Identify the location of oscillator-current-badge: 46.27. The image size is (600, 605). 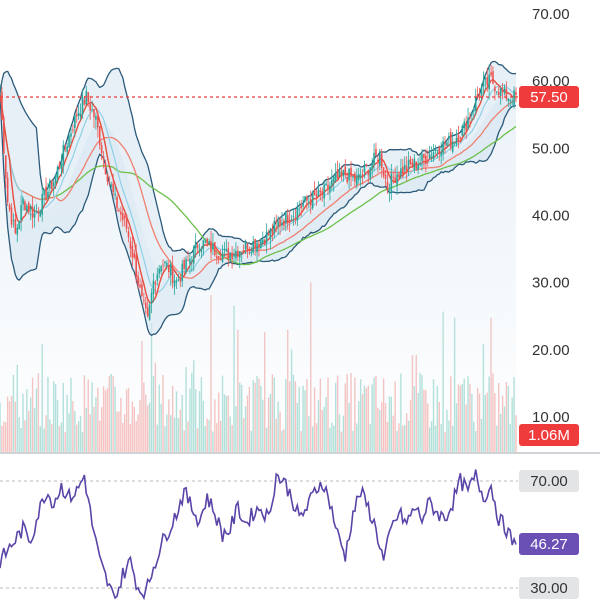
(549, 544).